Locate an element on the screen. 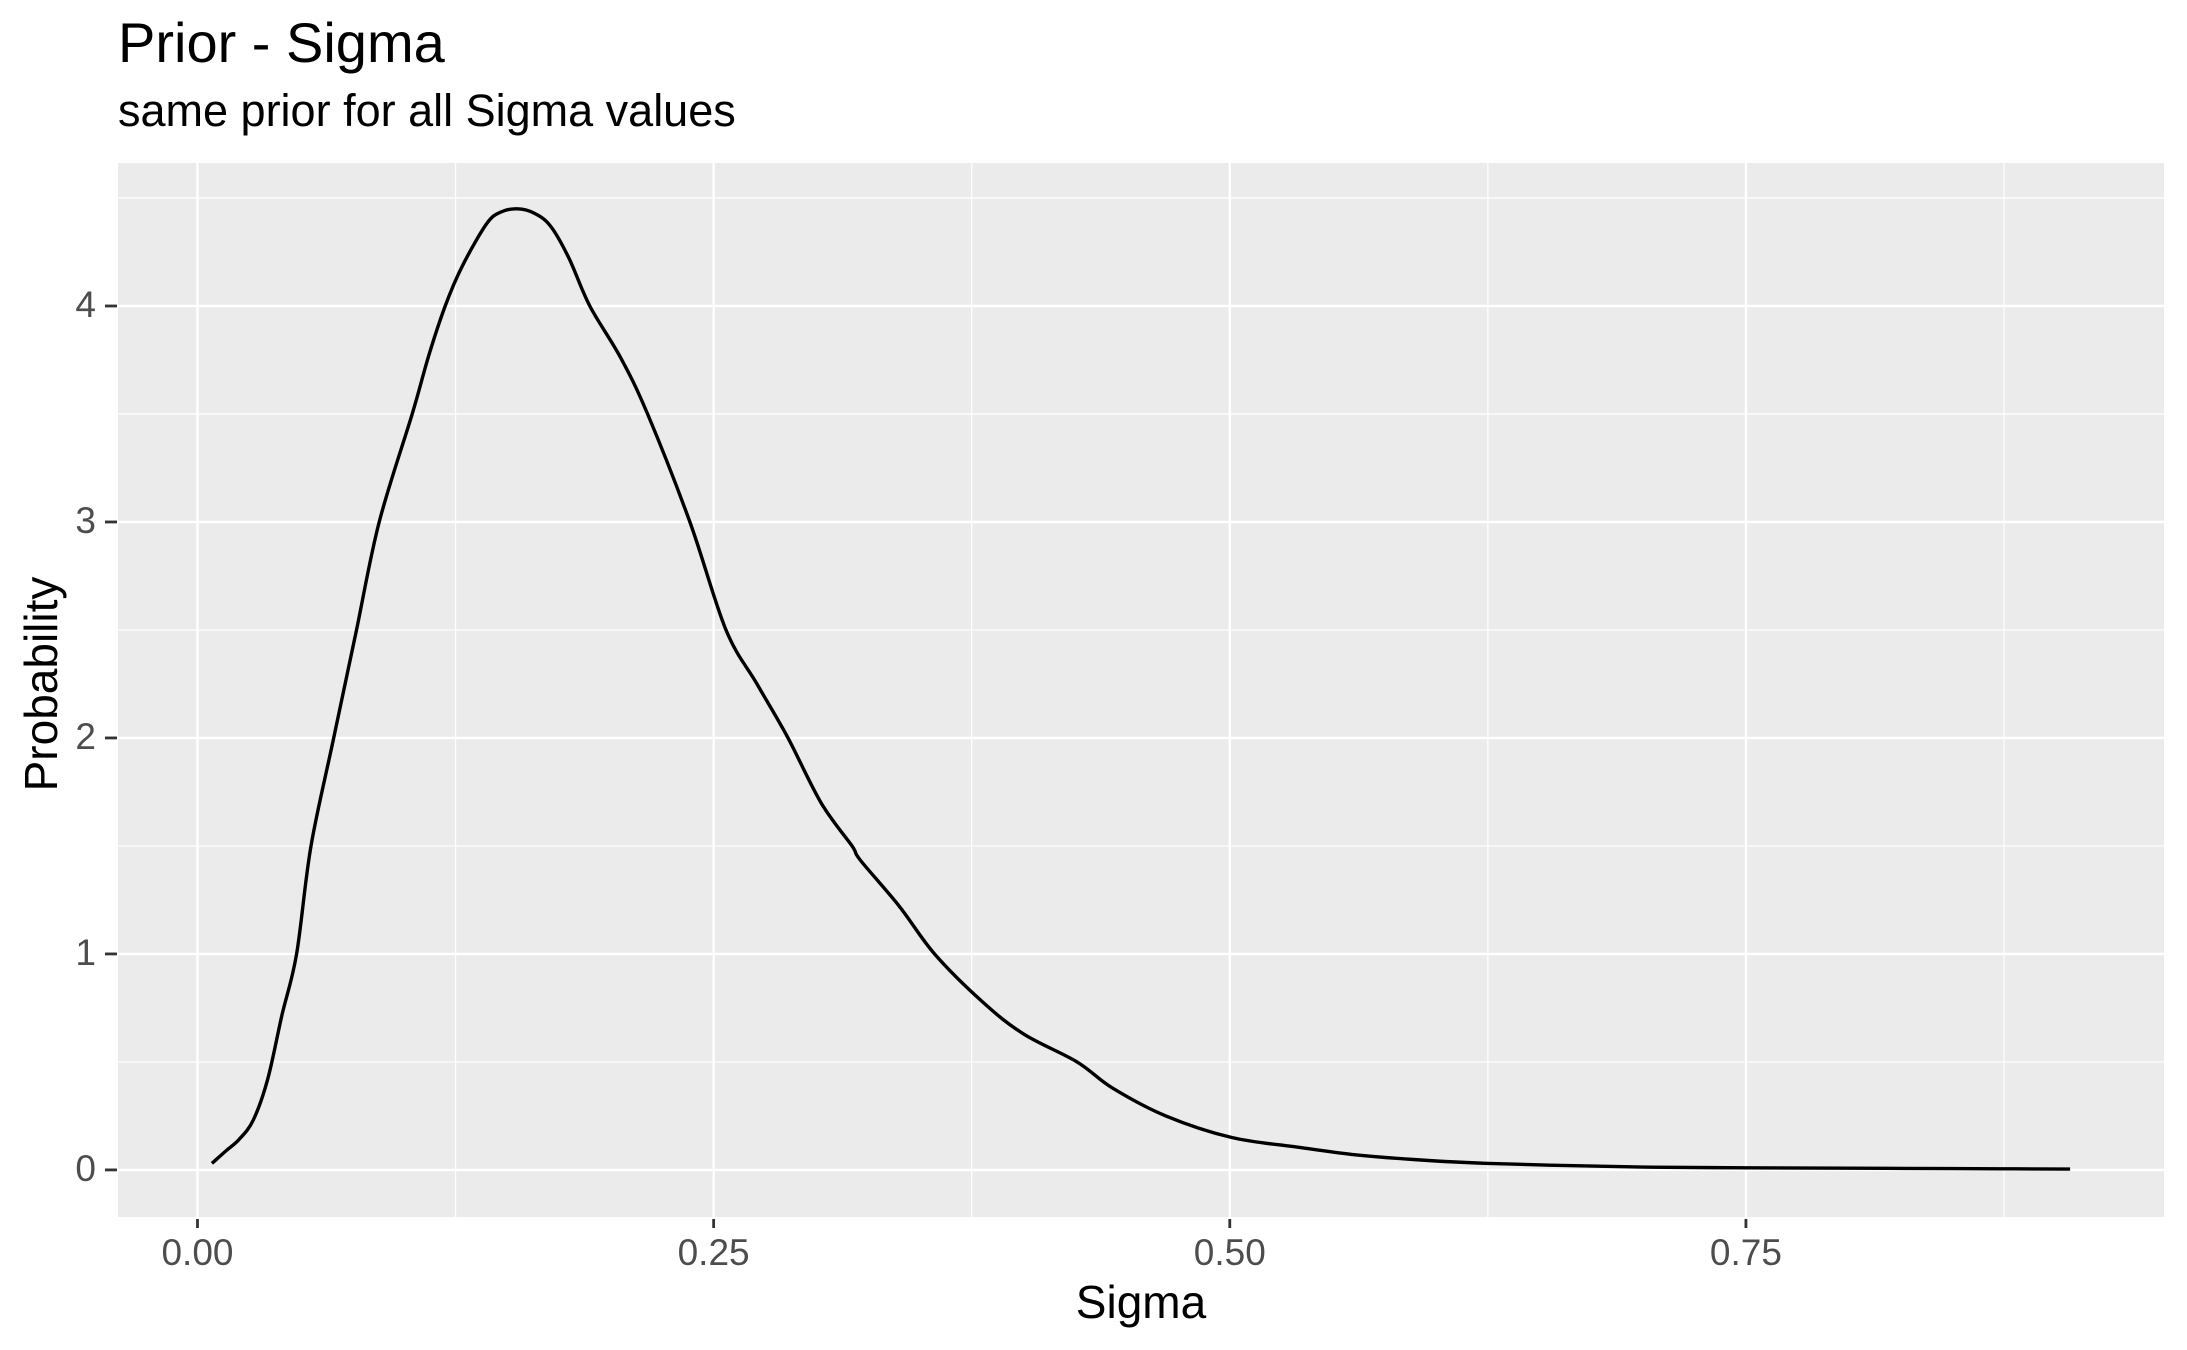 This screenshot has width=2187, height=1350. x-axis-title: Sigma is located at coordinates (1141, 1302).